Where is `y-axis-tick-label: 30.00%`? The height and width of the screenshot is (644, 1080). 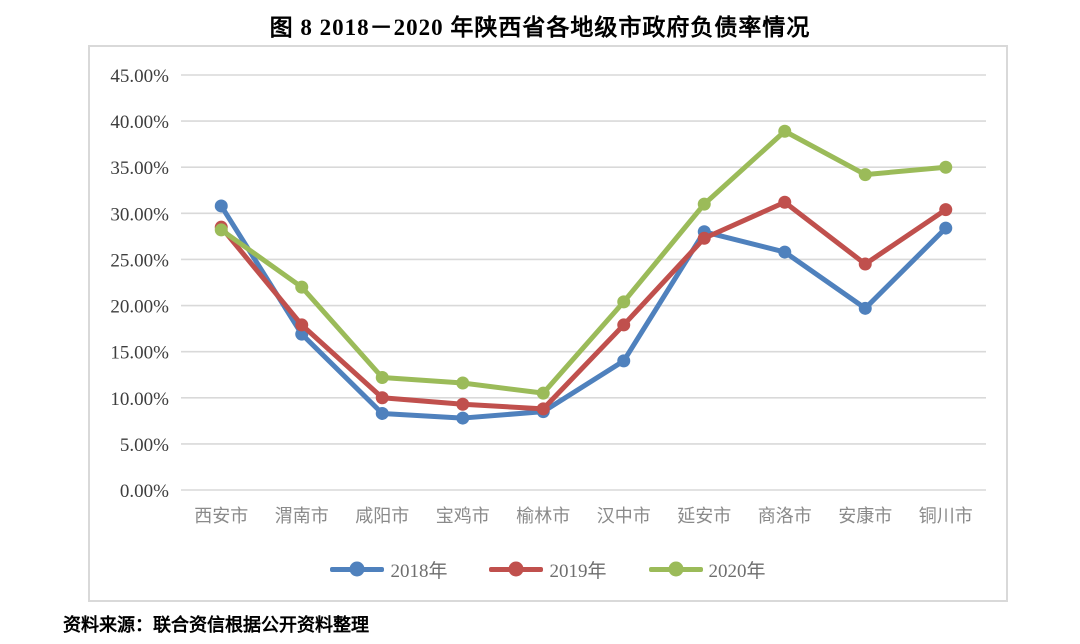
y-axis-tick-label: 30.00% is located at coordinates (139, 214).